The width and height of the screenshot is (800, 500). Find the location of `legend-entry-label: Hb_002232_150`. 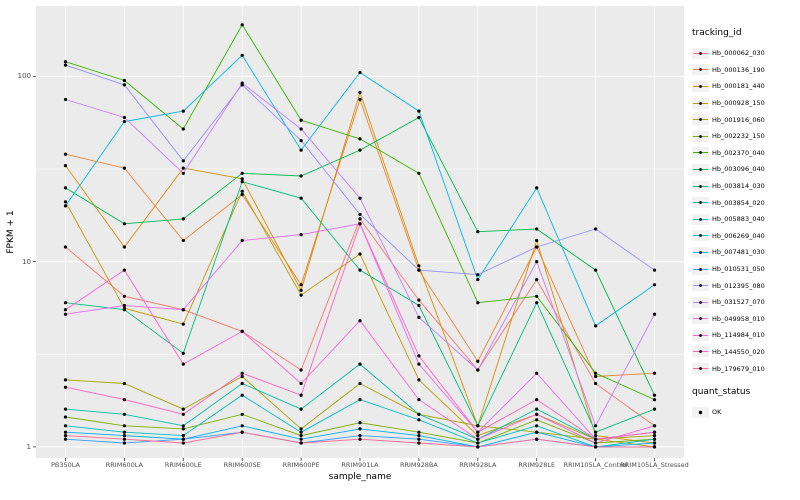

legend-entry-label: Hb_002232_150 is located at coordinates (738, 136).